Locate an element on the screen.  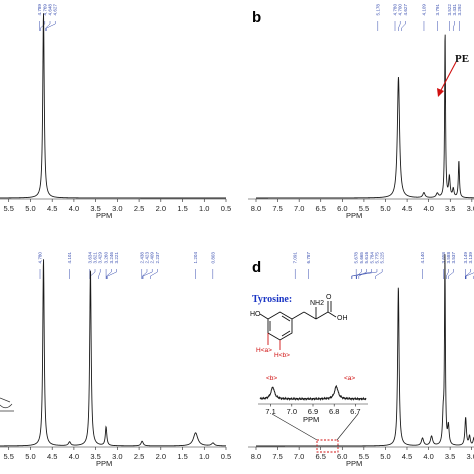
x-tick-label: 2.0 is located at coordinates (161, 208).